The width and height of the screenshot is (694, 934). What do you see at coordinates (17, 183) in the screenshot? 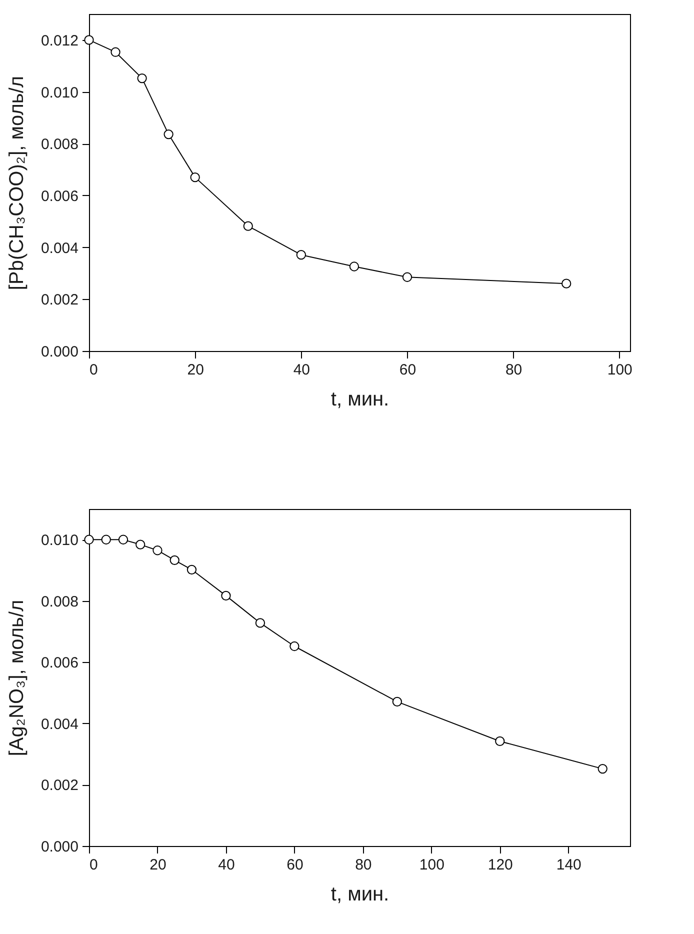
I see `y-axis-title: [Pb(CH₃COO)₂], моль/л` at bounding box center [17, 183].